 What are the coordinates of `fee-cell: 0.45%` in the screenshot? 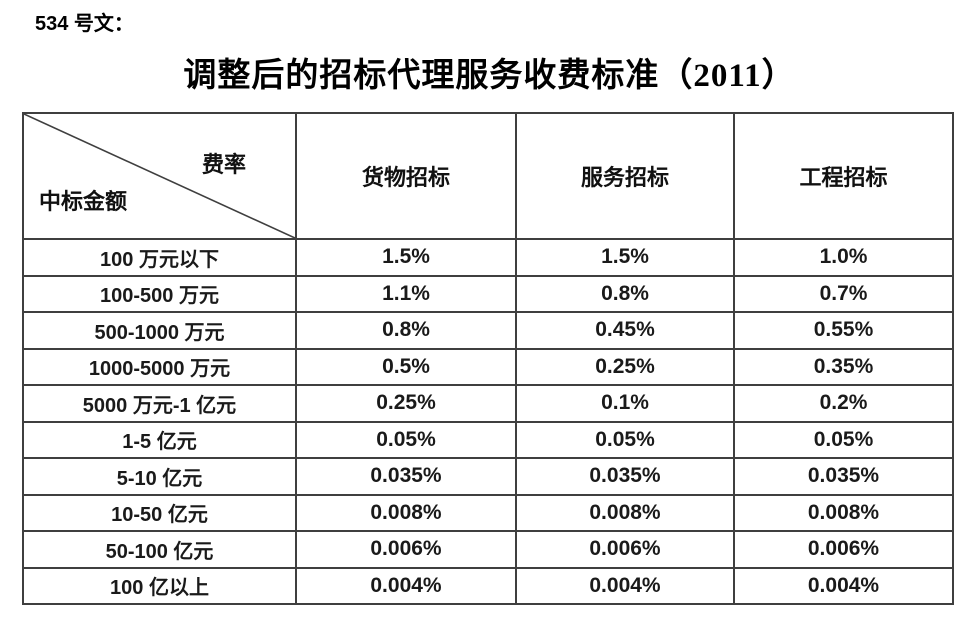 It's located at (625, 330).